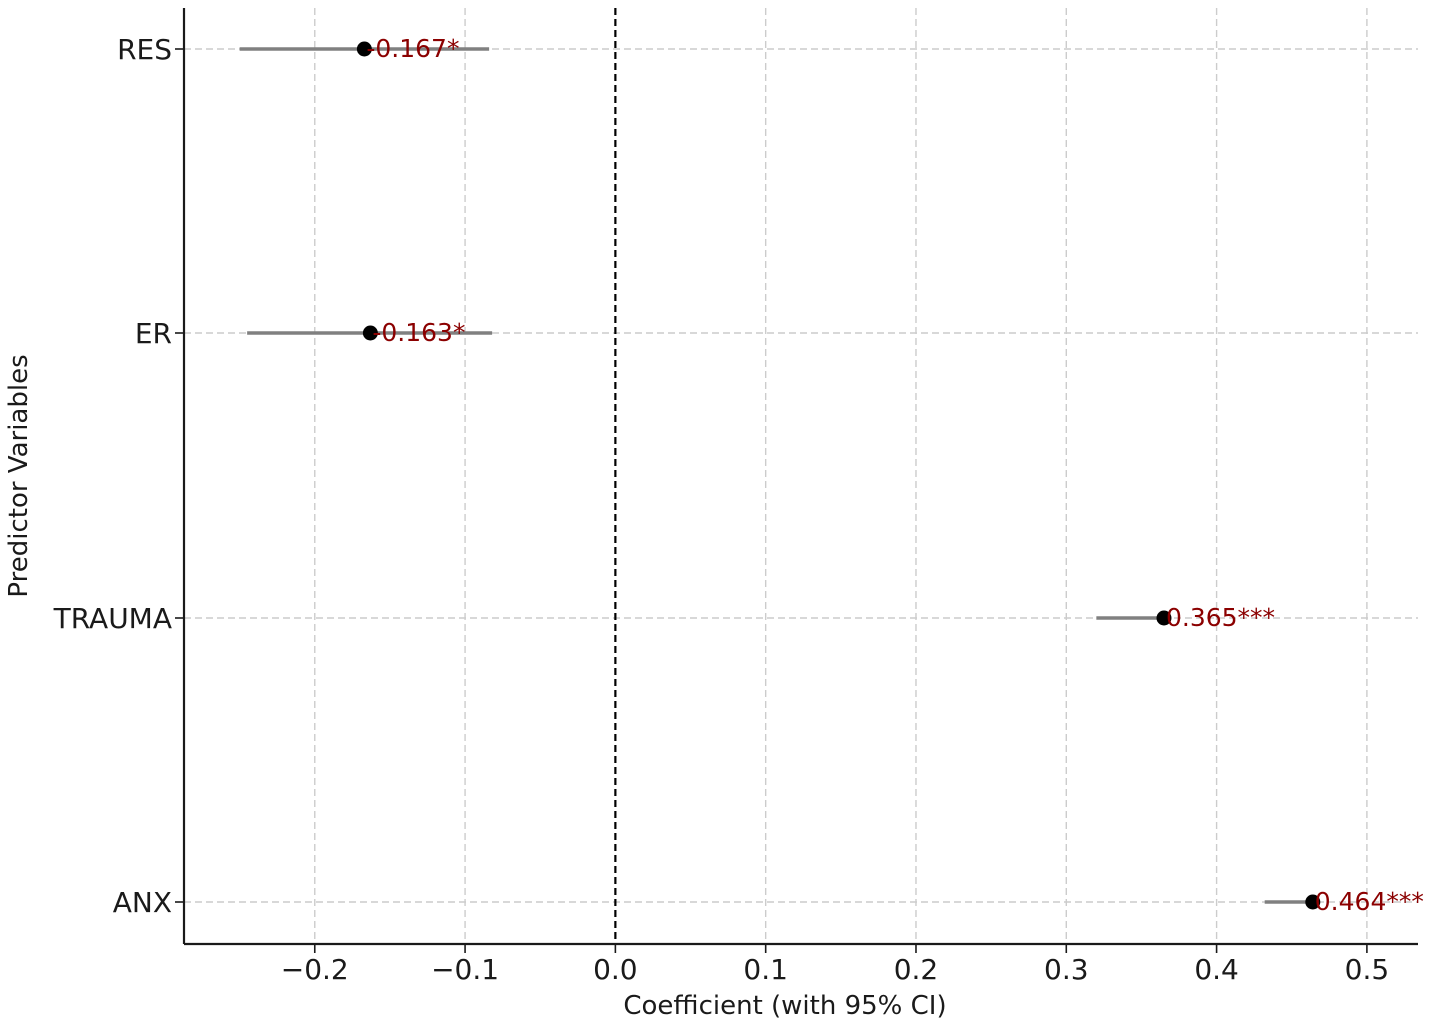  What do you see at coordinates (19, 475) in the screenshot?
I see `y-axis-title: Predictor Variables` at bounding box center [19, 475].